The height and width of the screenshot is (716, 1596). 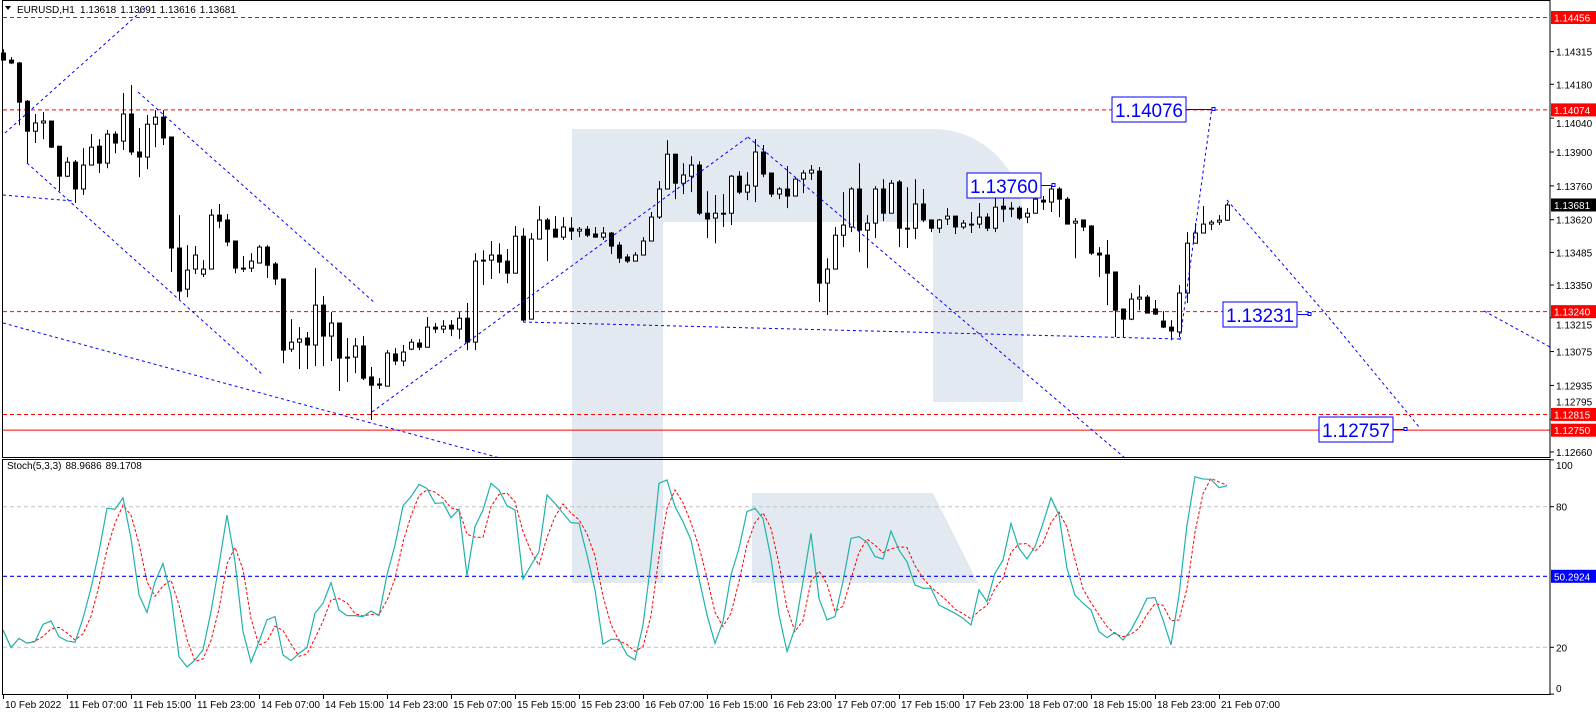 I want to click on price-target-label: 1.14076, so click(x=1163, y=109).